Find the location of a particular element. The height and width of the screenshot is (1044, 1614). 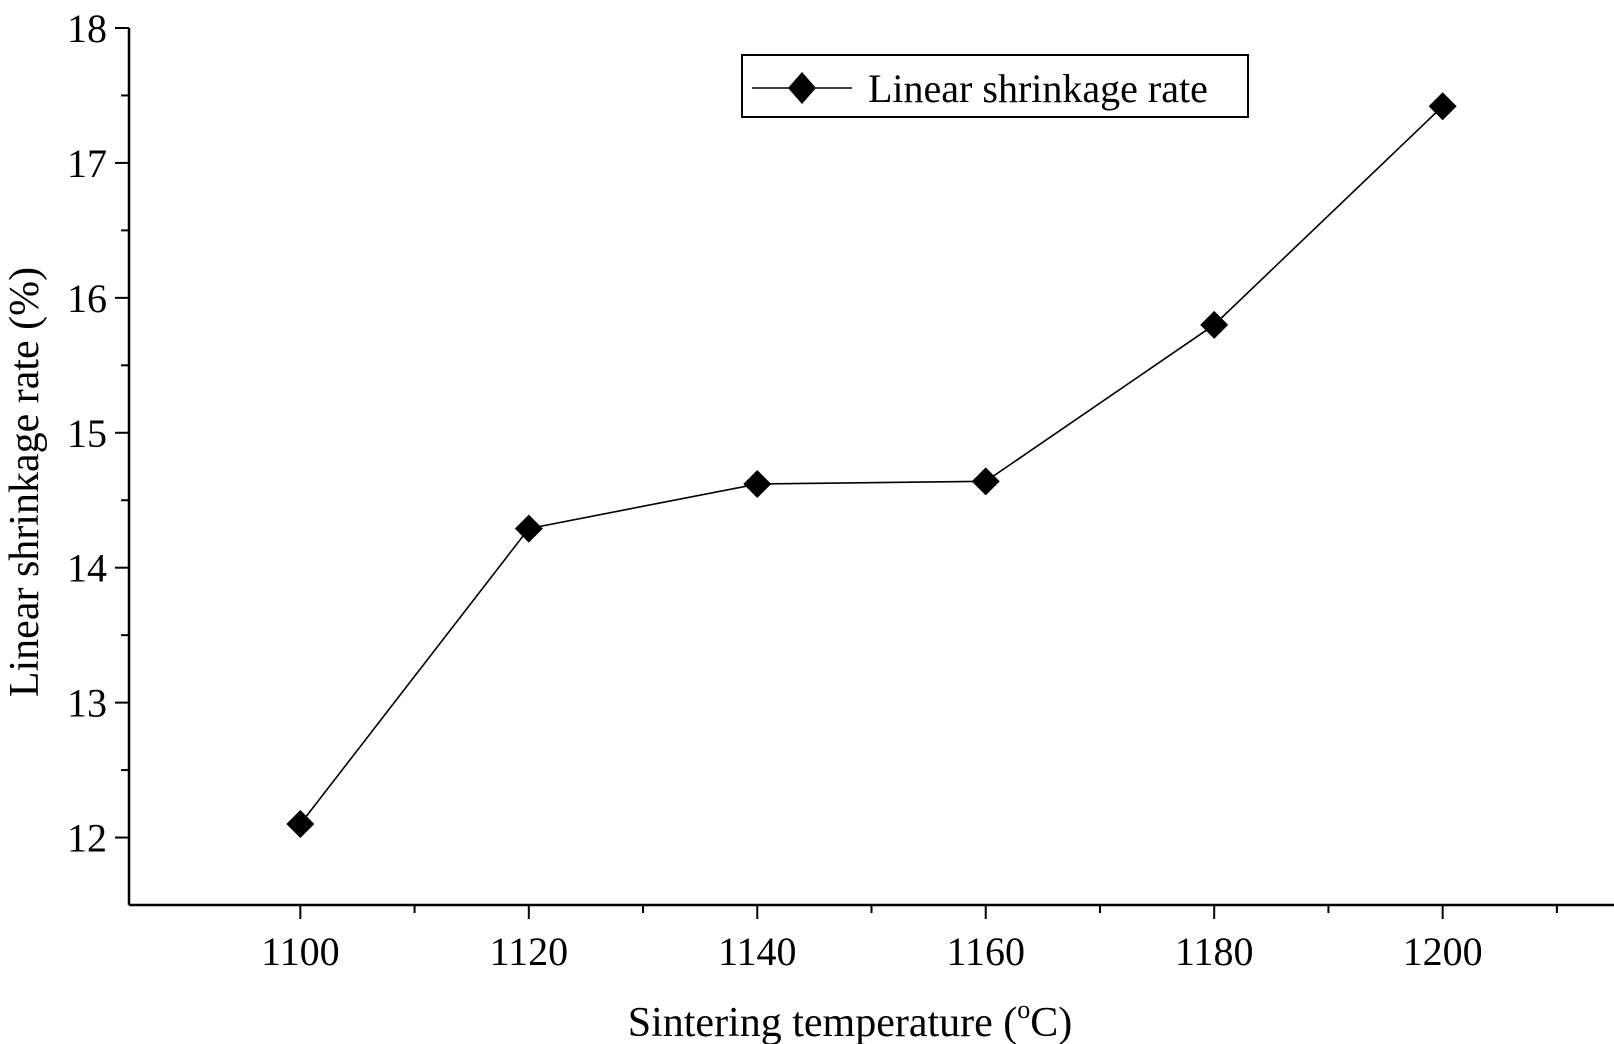

x-axis-title-main: Sintering temperature ( is located at coordinates (823, 1022).